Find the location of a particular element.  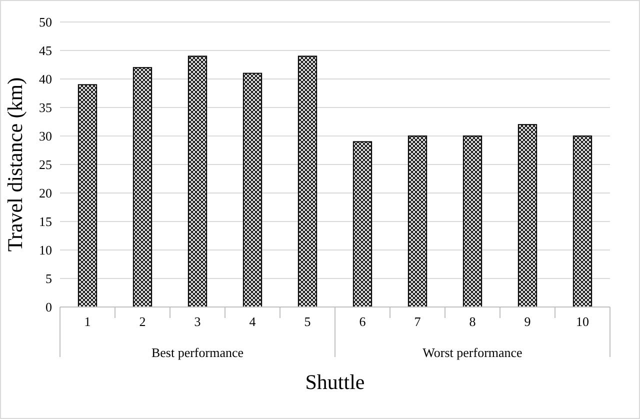

y-tick-label: 15 is located at coordinates (45, 222).